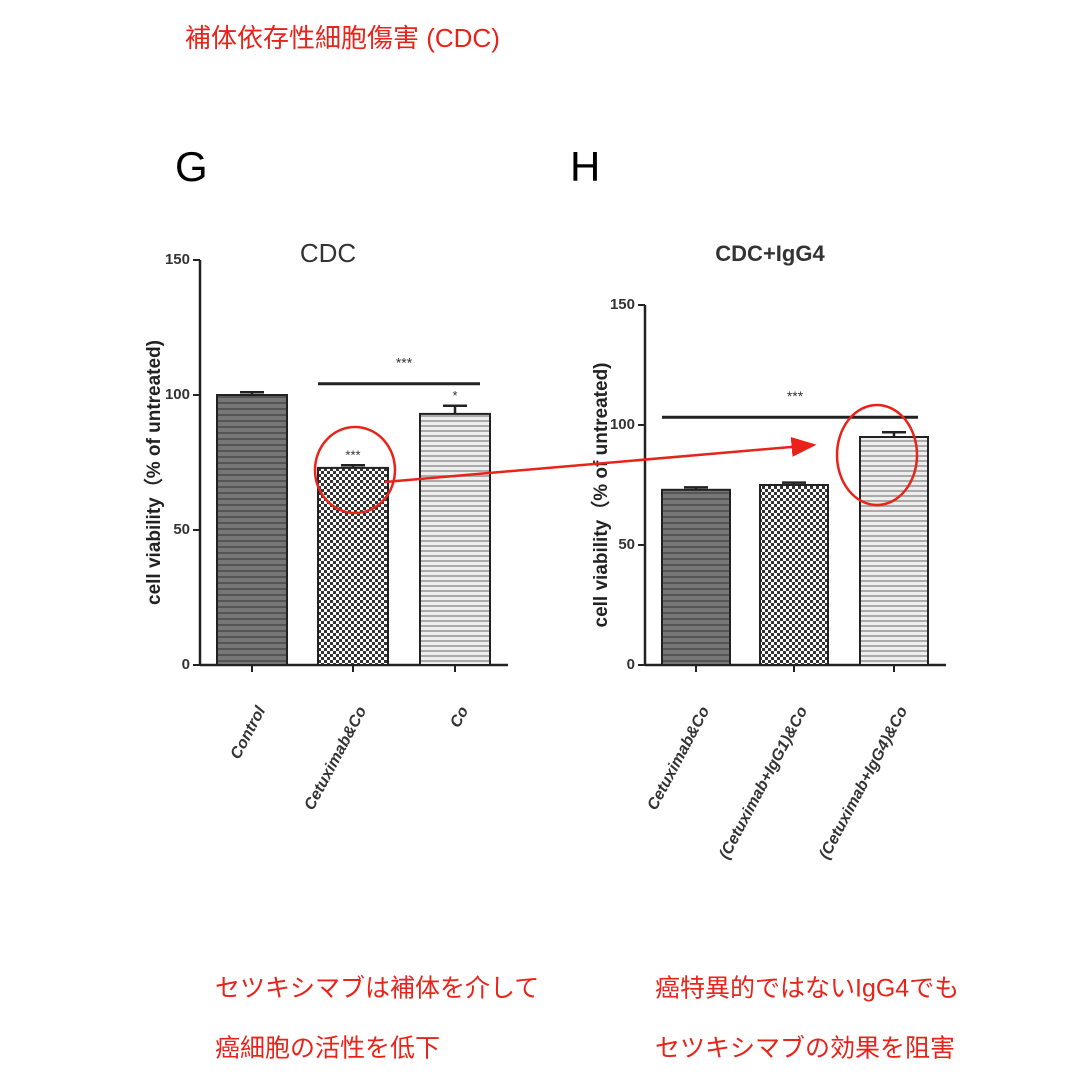 This screenshot has width=1086, height=1086. What do you see at coordinates (805, 1049) in the screenshot?
I see `note: セツキシマブの効果を阻害` at bounding box center [805, 1049].